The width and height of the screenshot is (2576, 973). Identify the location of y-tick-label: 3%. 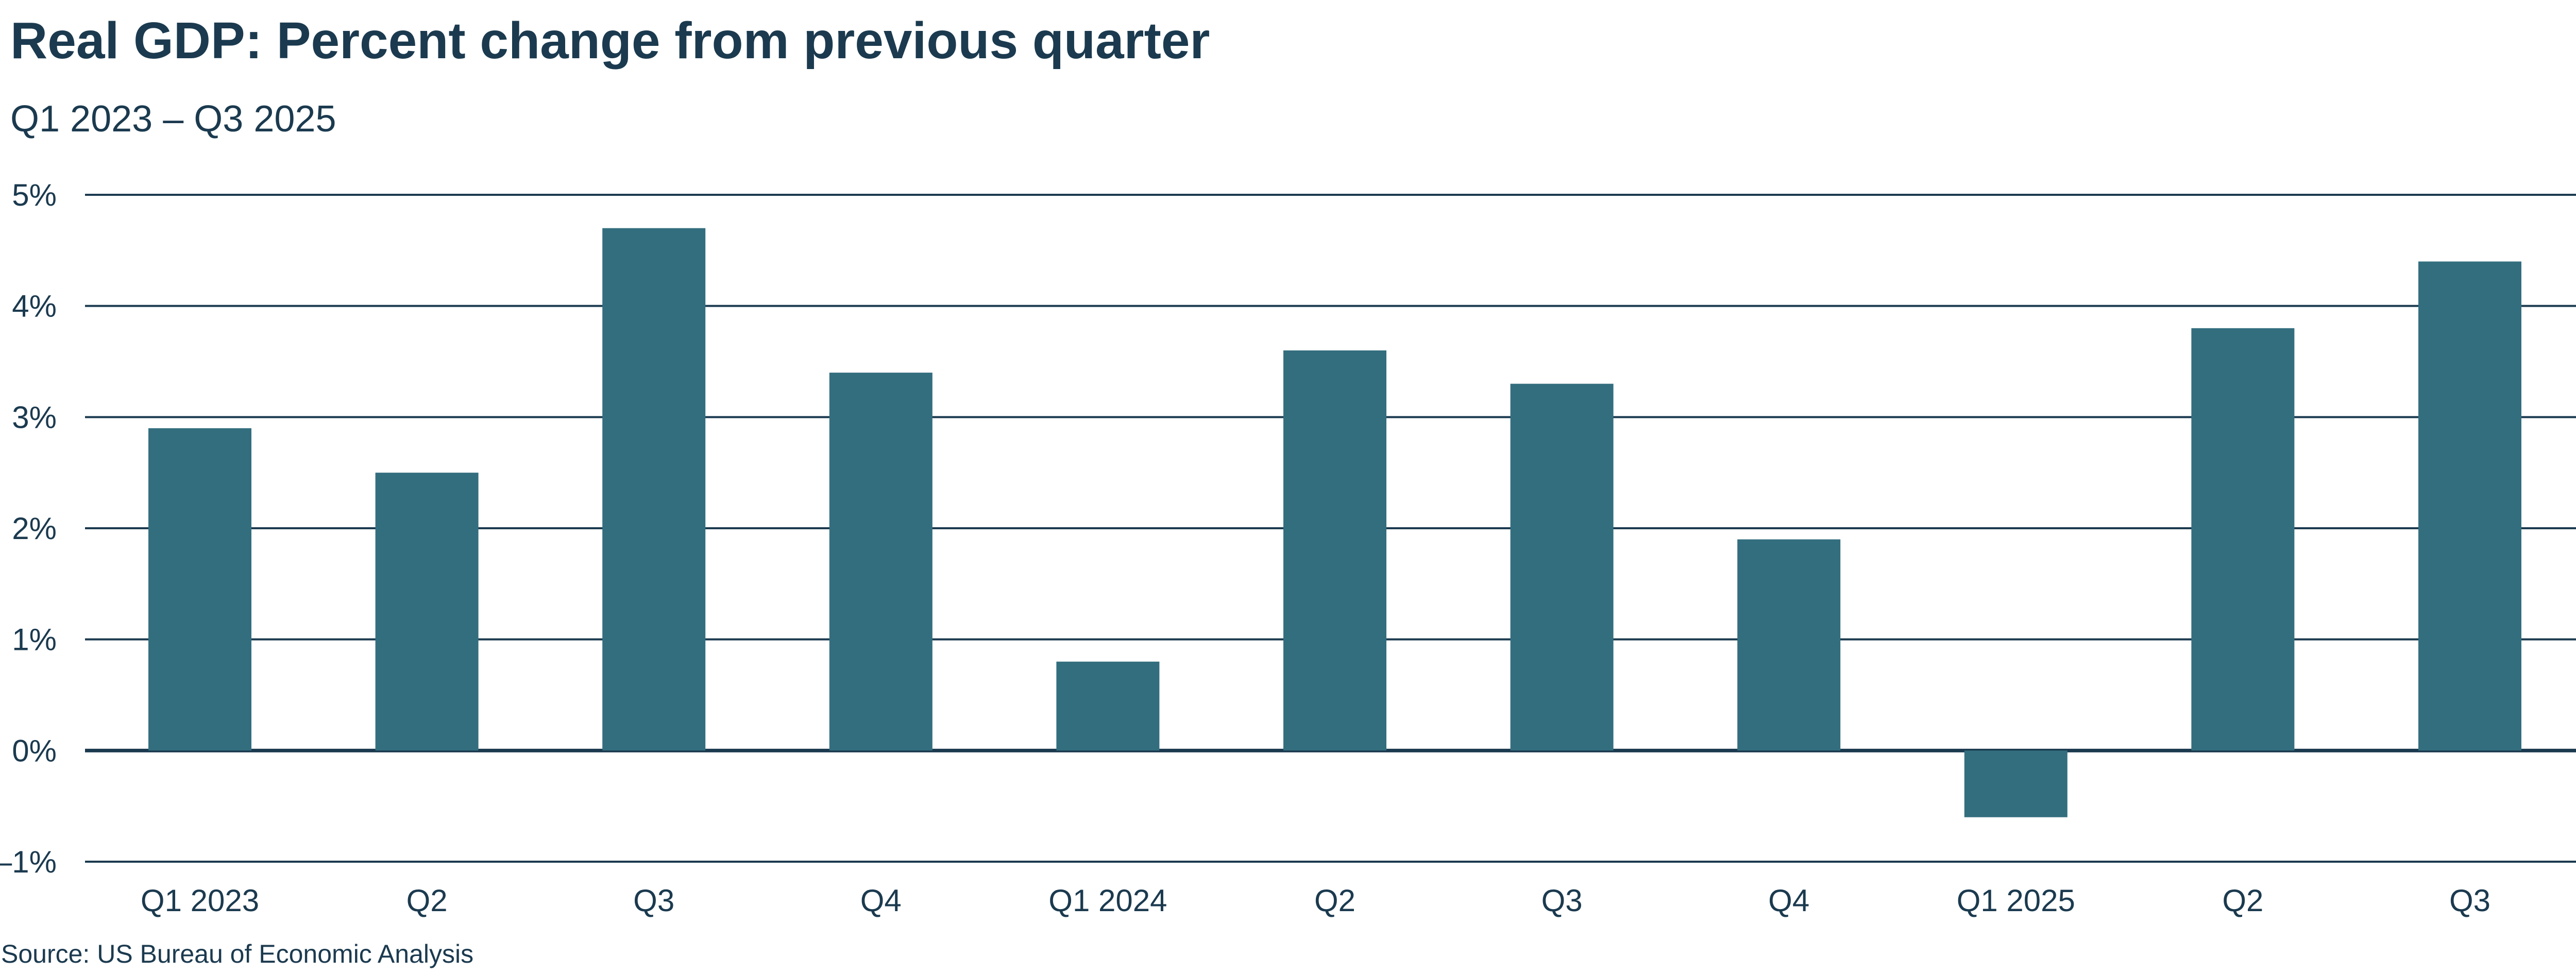
(35, 417).